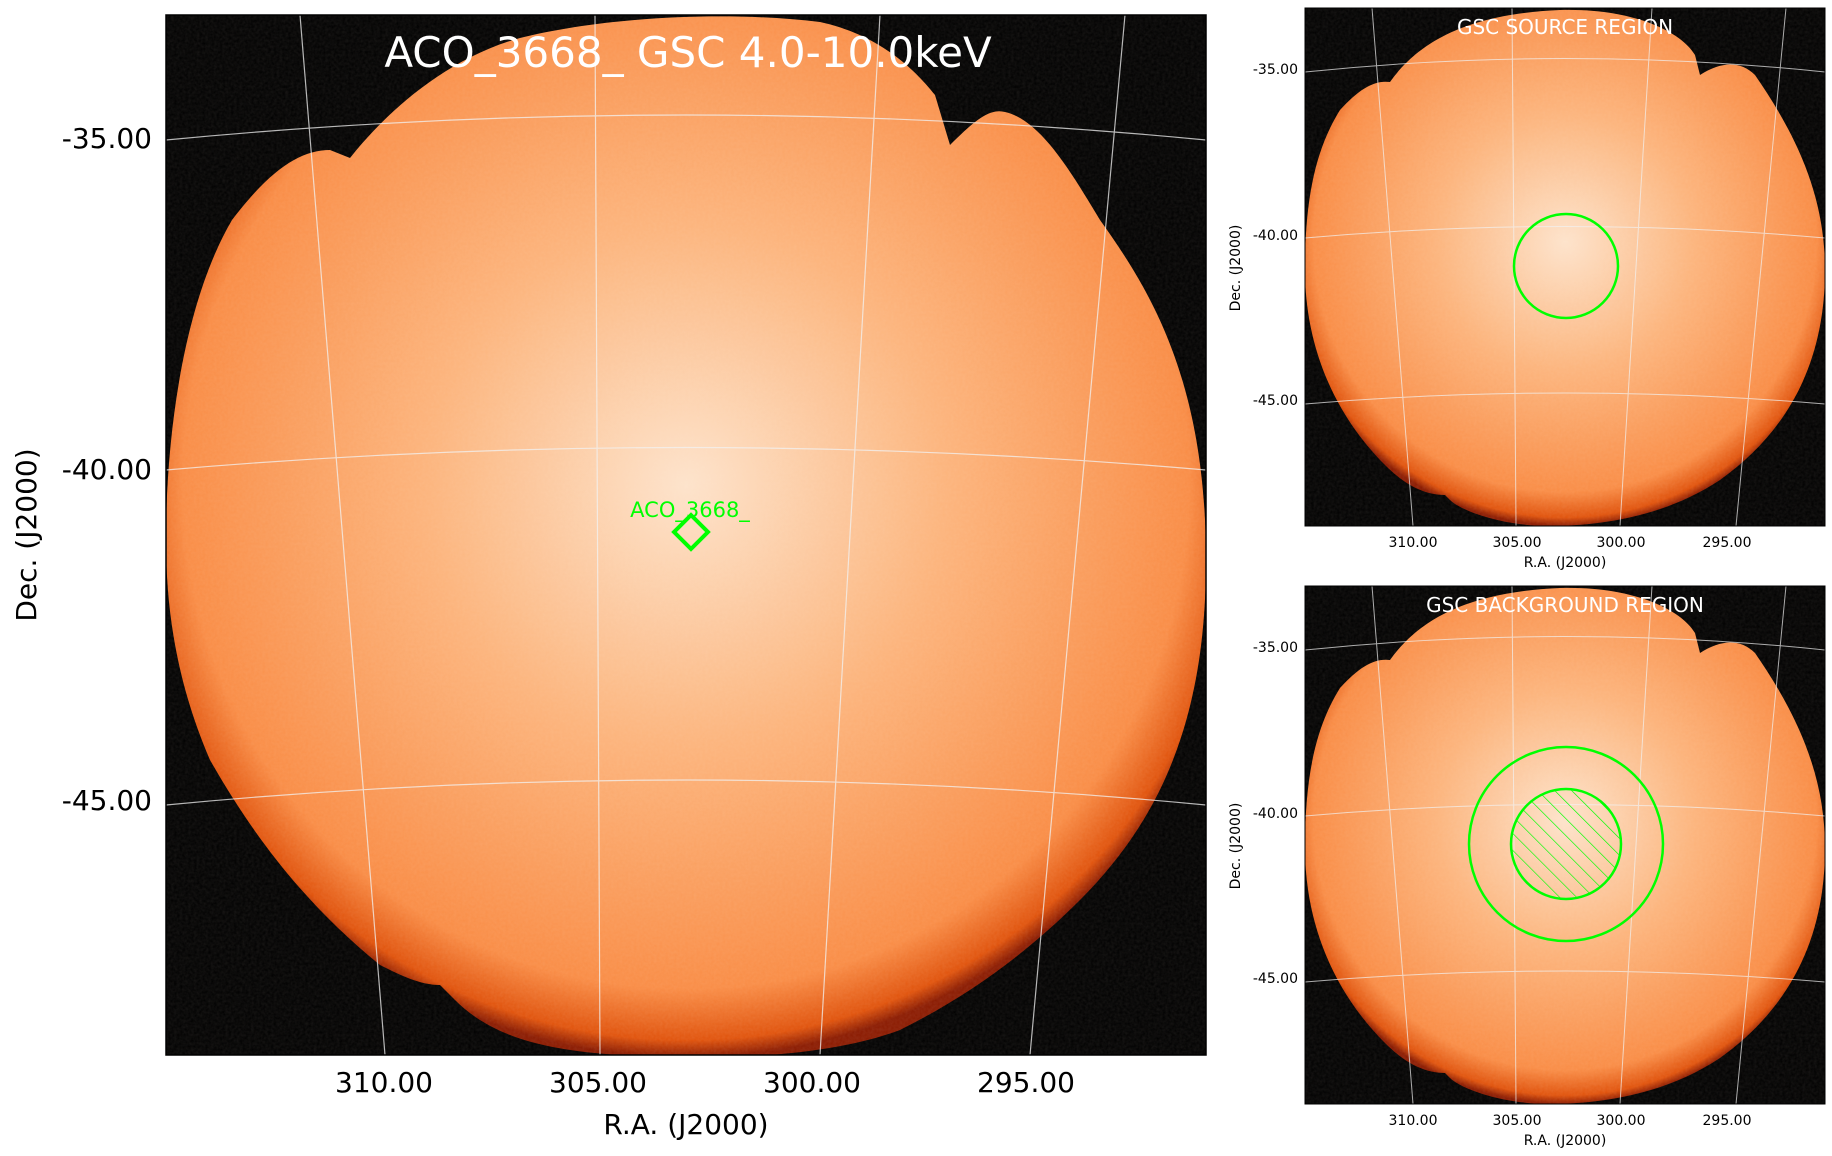  Describe the element at coordinates (107, 800) in the screenshot. I see `main-dec-tick-2: -45.00` at that location.